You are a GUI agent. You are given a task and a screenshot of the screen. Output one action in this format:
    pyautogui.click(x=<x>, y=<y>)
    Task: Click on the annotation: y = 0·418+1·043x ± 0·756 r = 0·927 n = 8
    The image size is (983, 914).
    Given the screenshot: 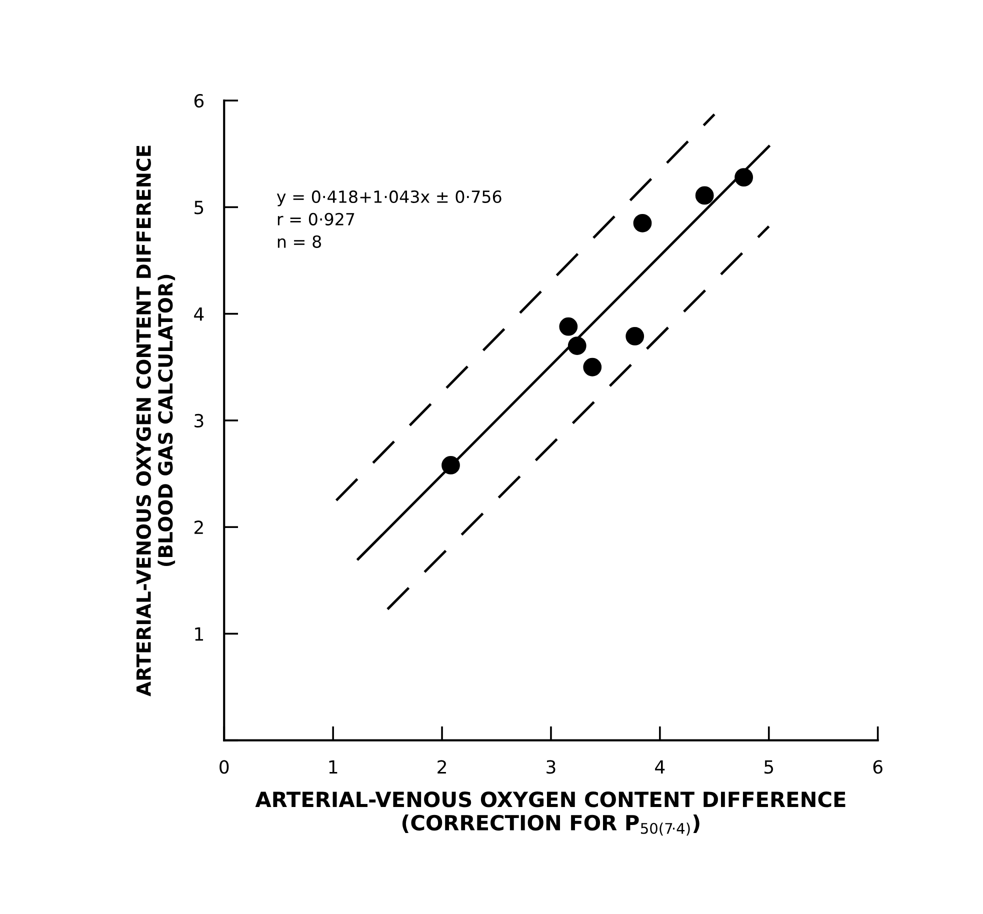 What is the action you would take?
    pyautogui.click(x=389, y=219)
    